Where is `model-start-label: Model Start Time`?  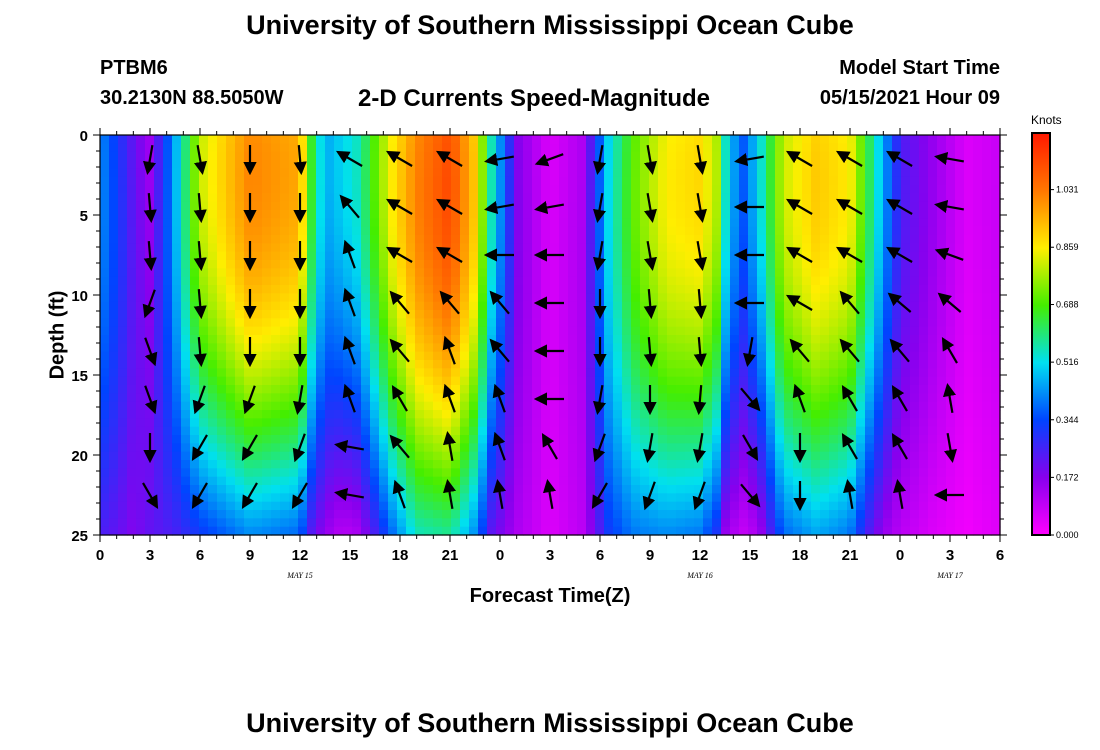 model-start-label: Model Start Time is located at coordinates (919, 68).